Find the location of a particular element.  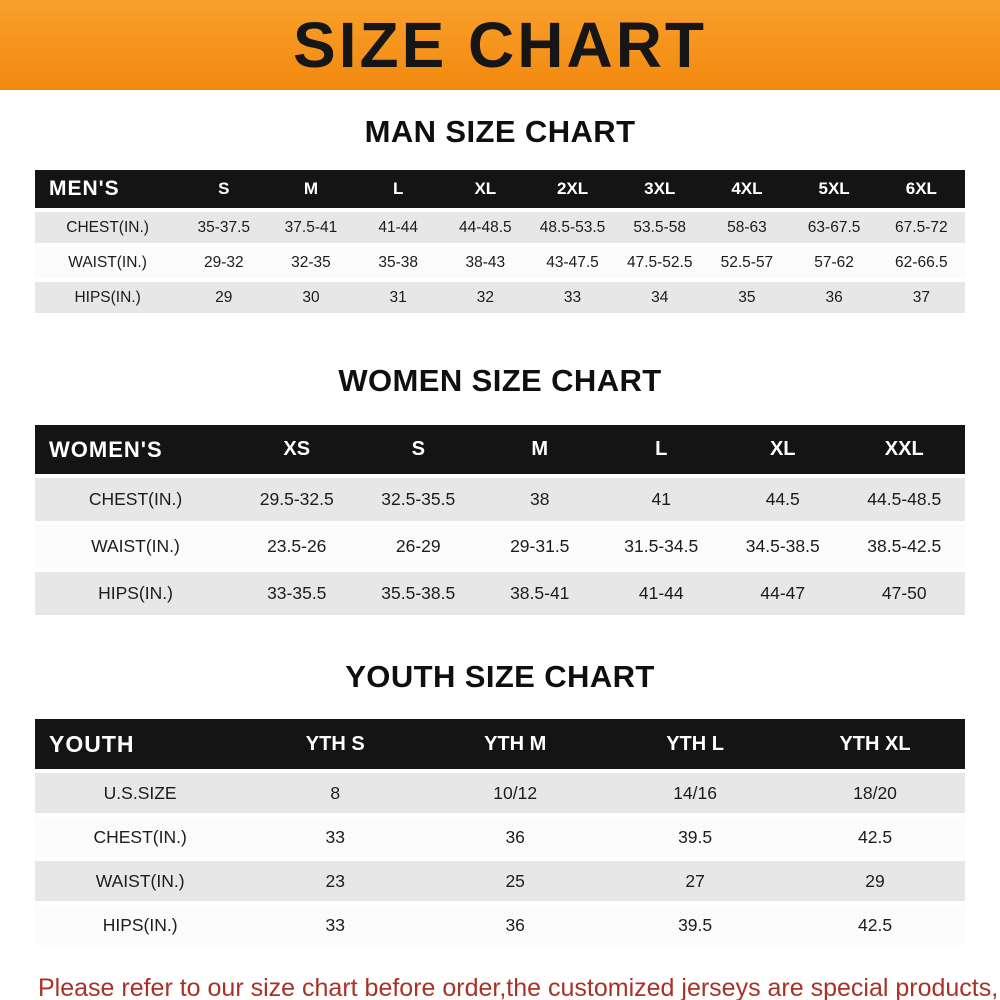

table-row: HIPS(IN.) 29 30 31 32 33 34 35 36 37 is located at coordinates (500, 297).